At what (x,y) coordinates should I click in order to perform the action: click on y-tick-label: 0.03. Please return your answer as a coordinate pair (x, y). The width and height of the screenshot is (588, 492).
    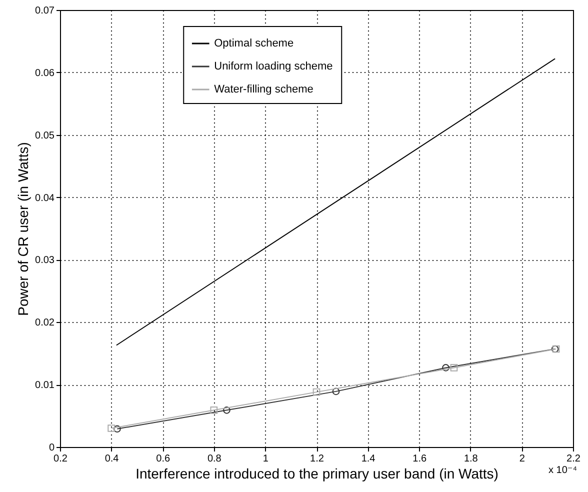
    Looking at the image, I should click on (45, 260).